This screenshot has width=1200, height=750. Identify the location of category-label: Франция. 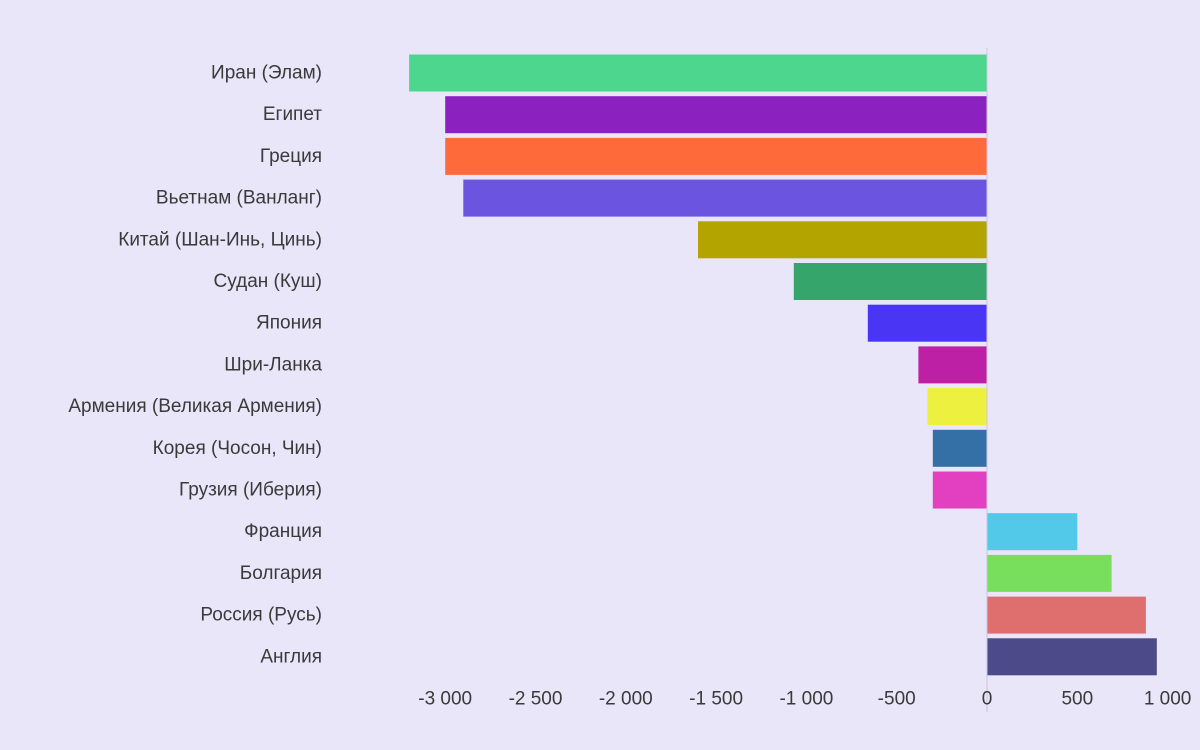
(283, 531).